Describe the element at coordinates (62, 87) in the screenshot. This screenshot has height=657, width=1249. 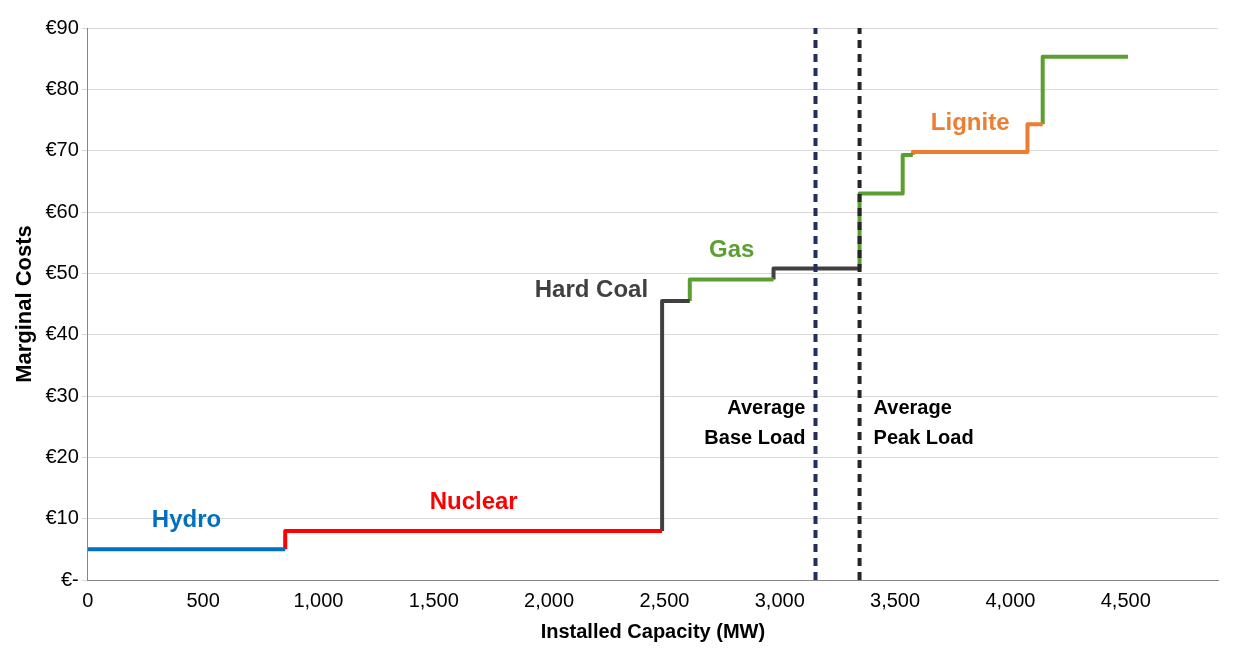
I see `y-tick-label: €80` at that location.